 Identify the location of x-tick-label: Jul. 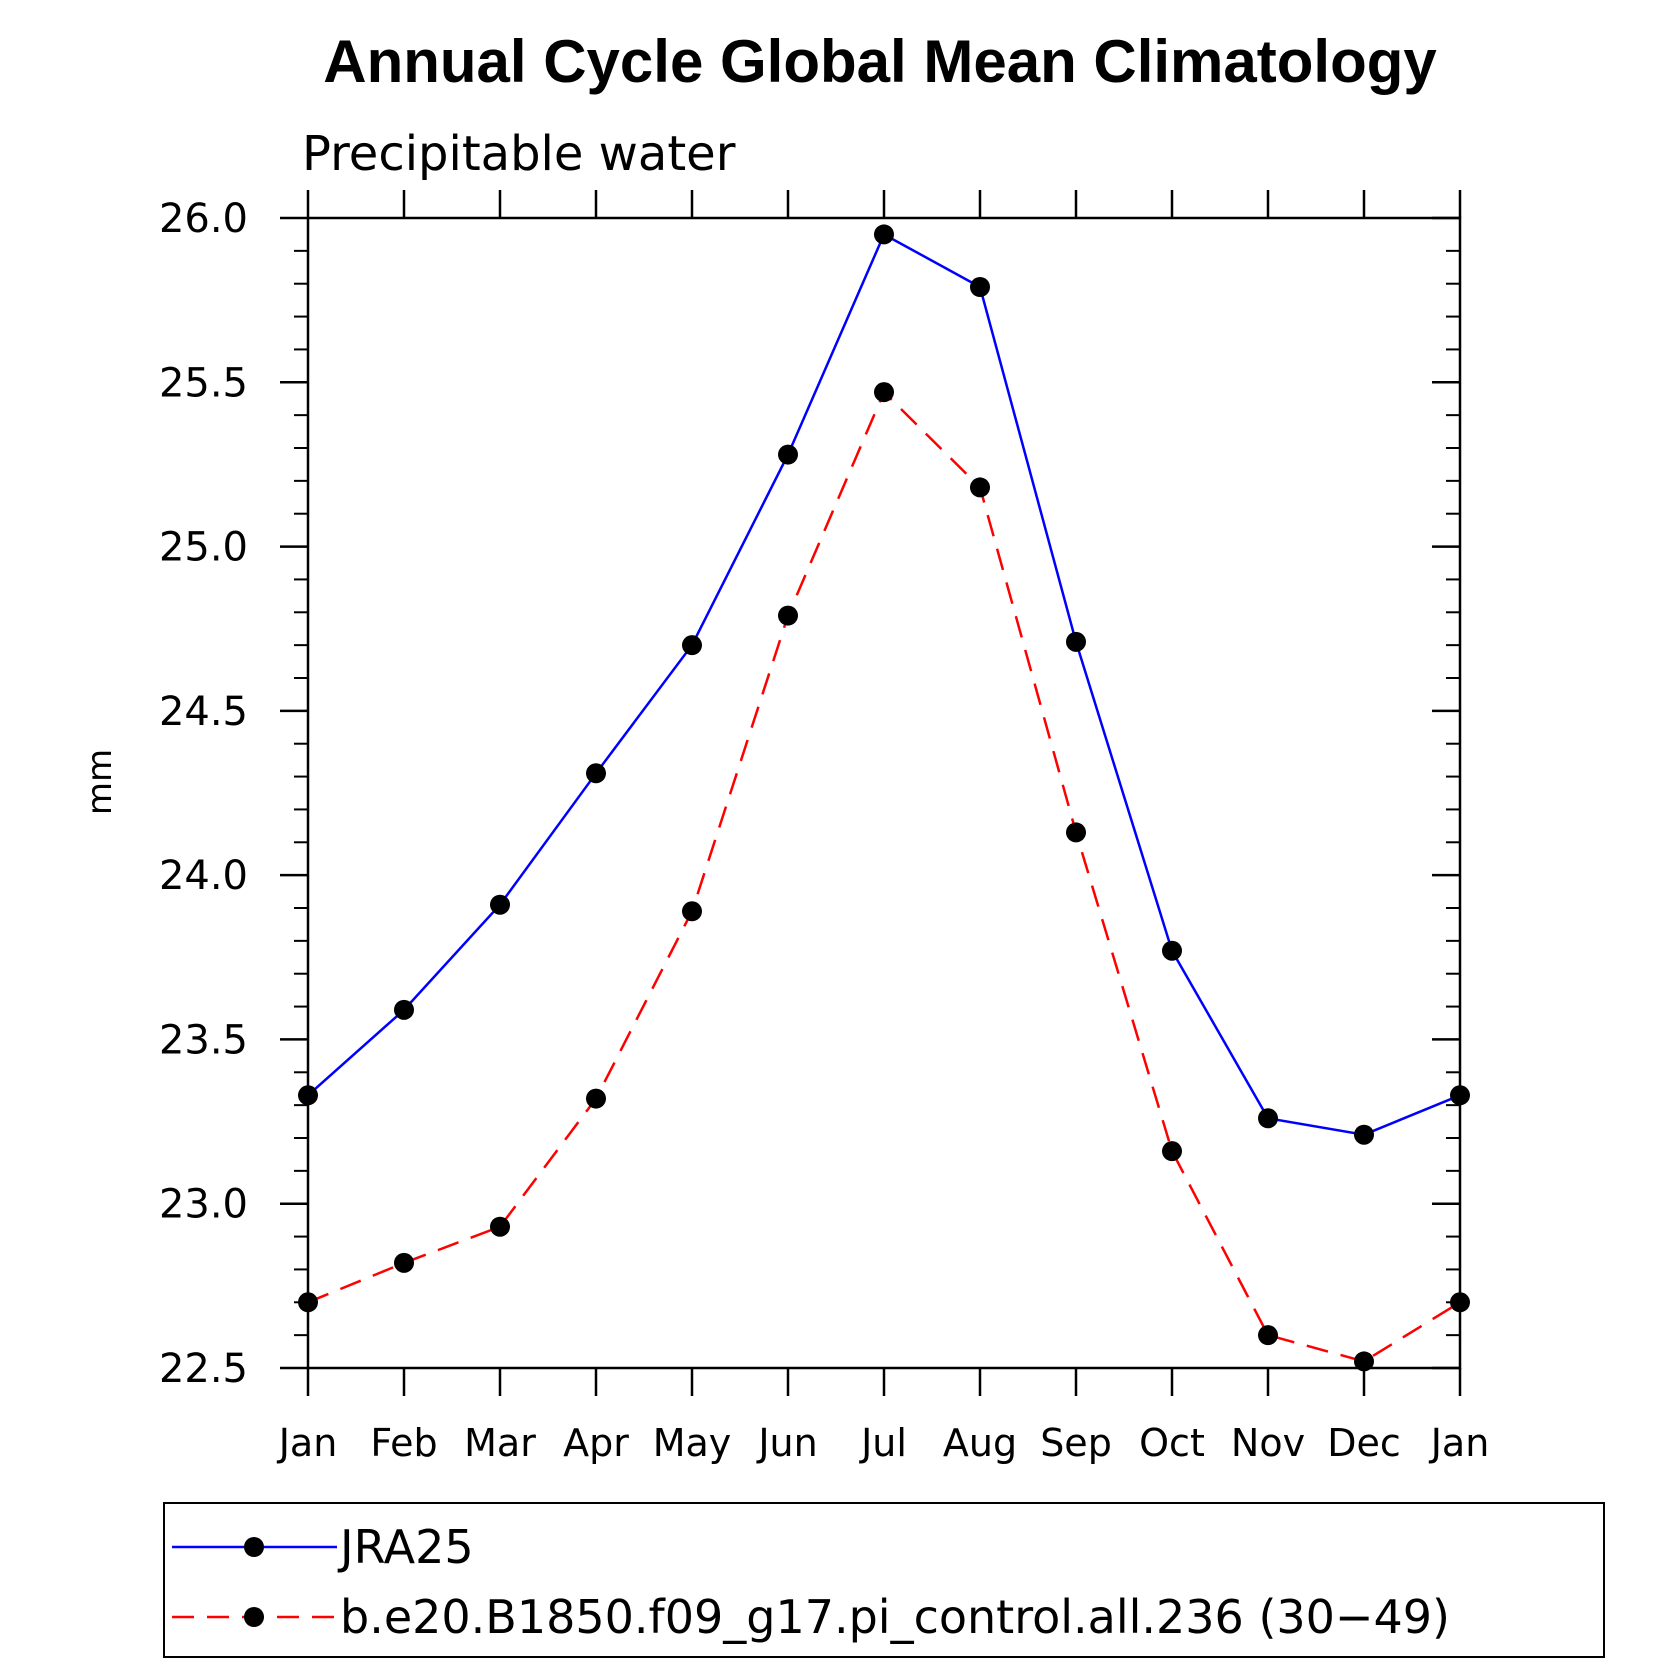
(883, 1443).